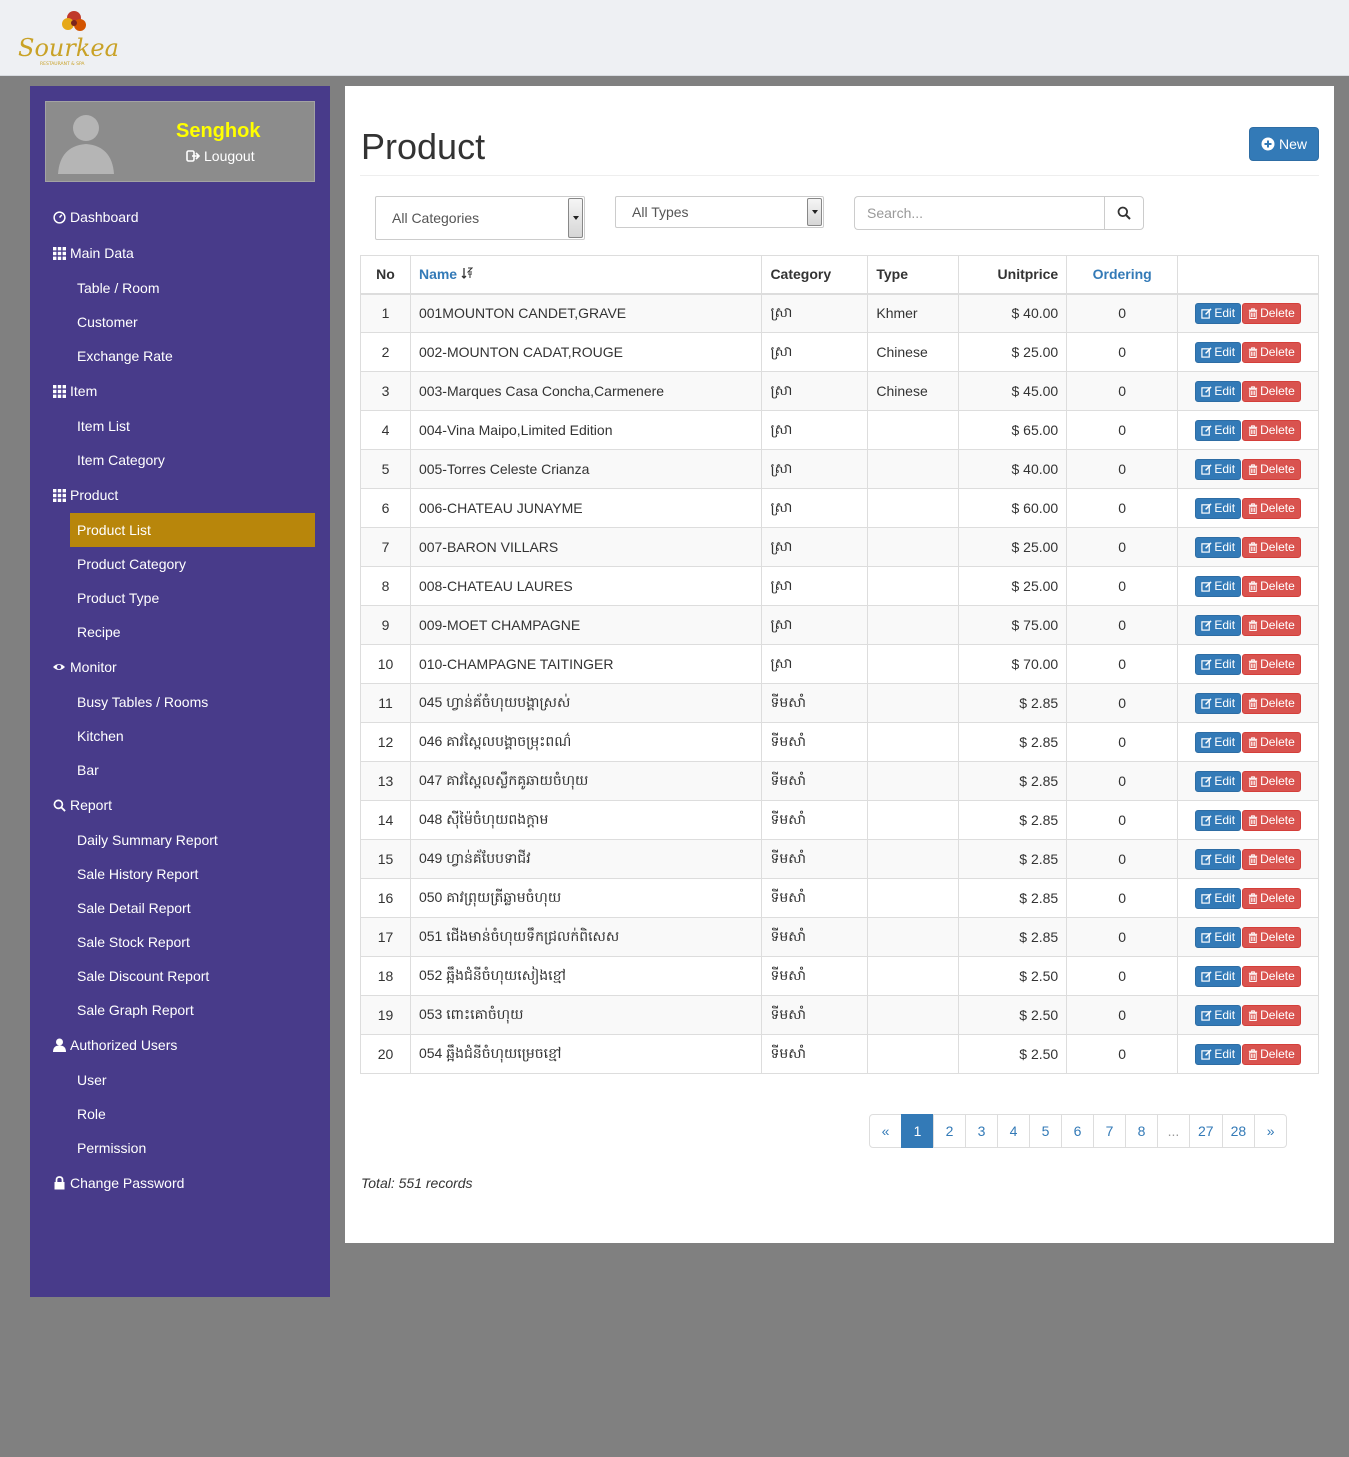  I want to click on cell-actions: Edit Delete, so click(1248, 859).